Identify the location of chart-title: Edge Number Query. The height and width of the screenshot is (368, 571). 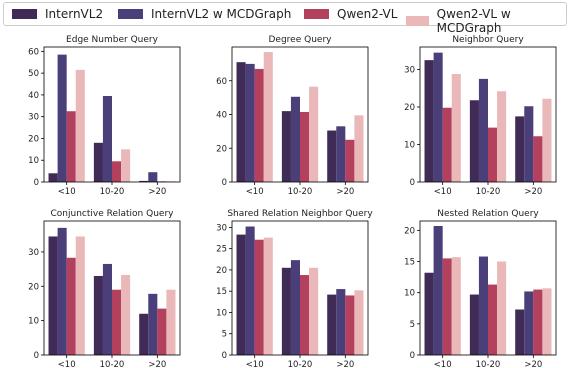
(112, 40).